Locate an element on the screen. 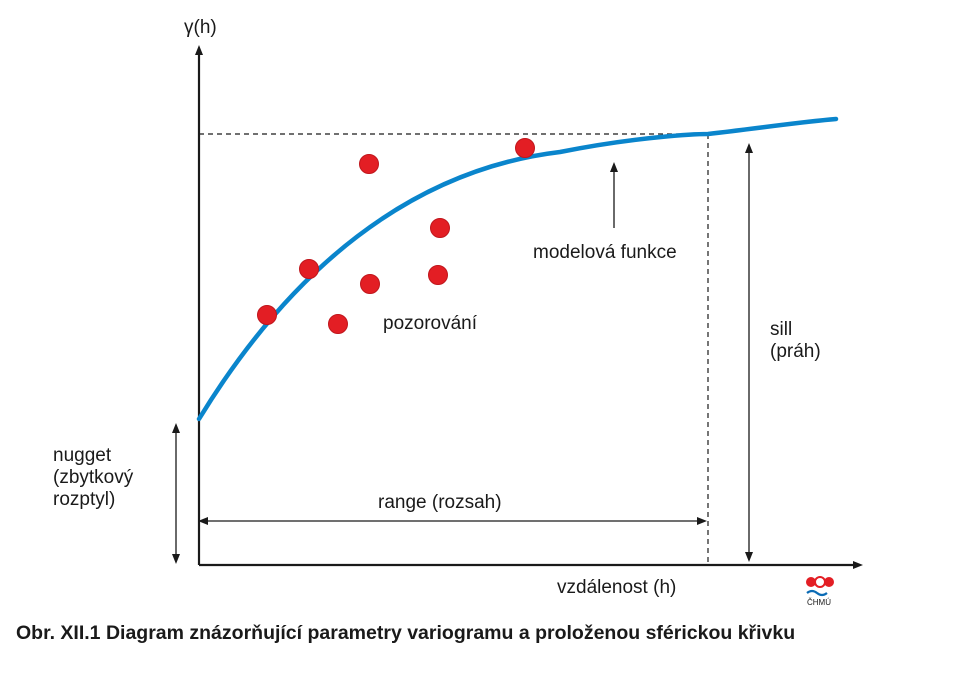 The image size is (976, 675). nugget-label: nugget is located at coordinates (82, 455).